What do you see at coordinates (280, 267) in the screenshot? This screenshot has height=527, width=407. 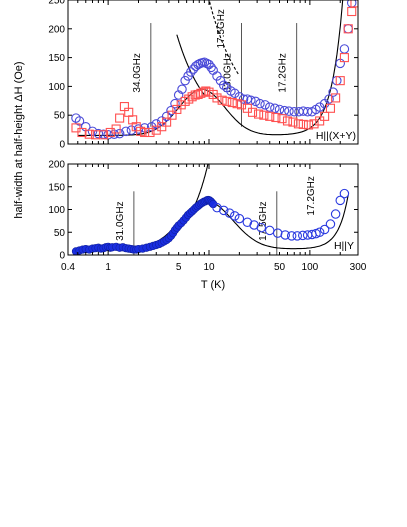 I see `x-tick-label: 50` at bounding box center [280, 267].